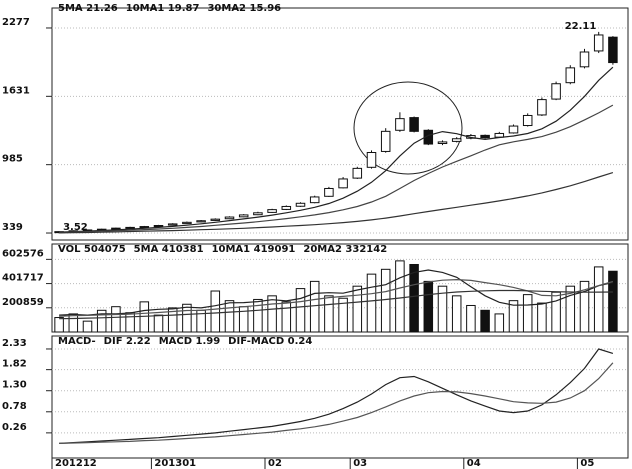 This screenshot has width=632, height=469. I want to click on legend-entry: 5MA 21.26, so click(88, 8).